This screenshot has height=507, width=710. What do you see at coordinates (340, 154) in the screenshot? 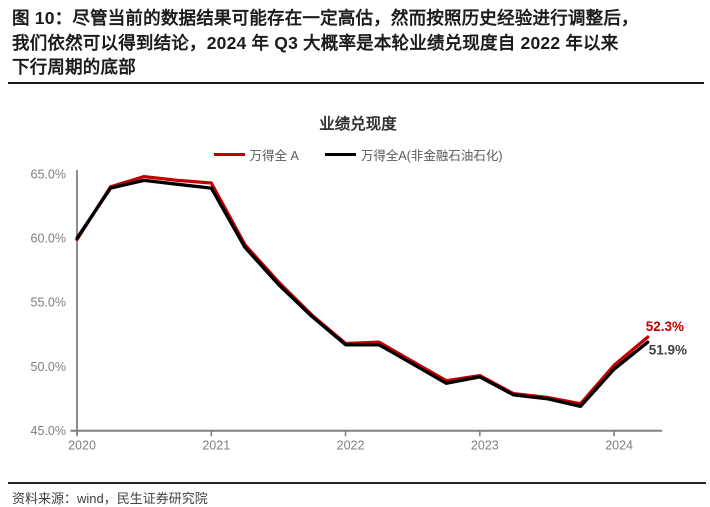
I see `black-line-swatch` at bounding box center [340, 154].